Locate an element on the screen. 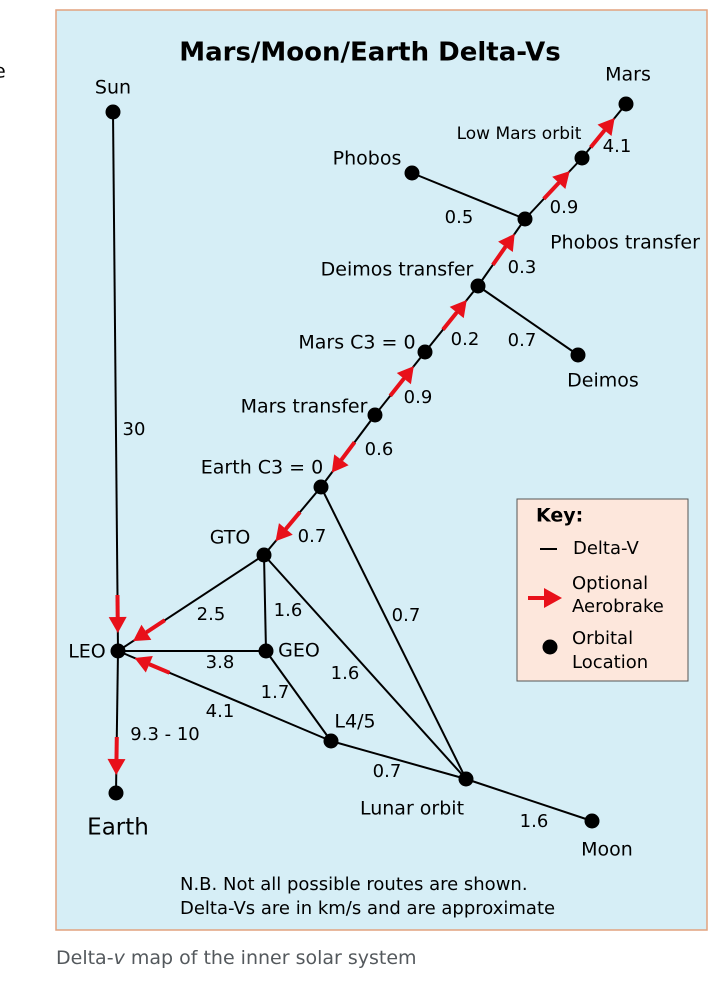  delta-v-label: 1.7 is located at coordinates (275, 692).